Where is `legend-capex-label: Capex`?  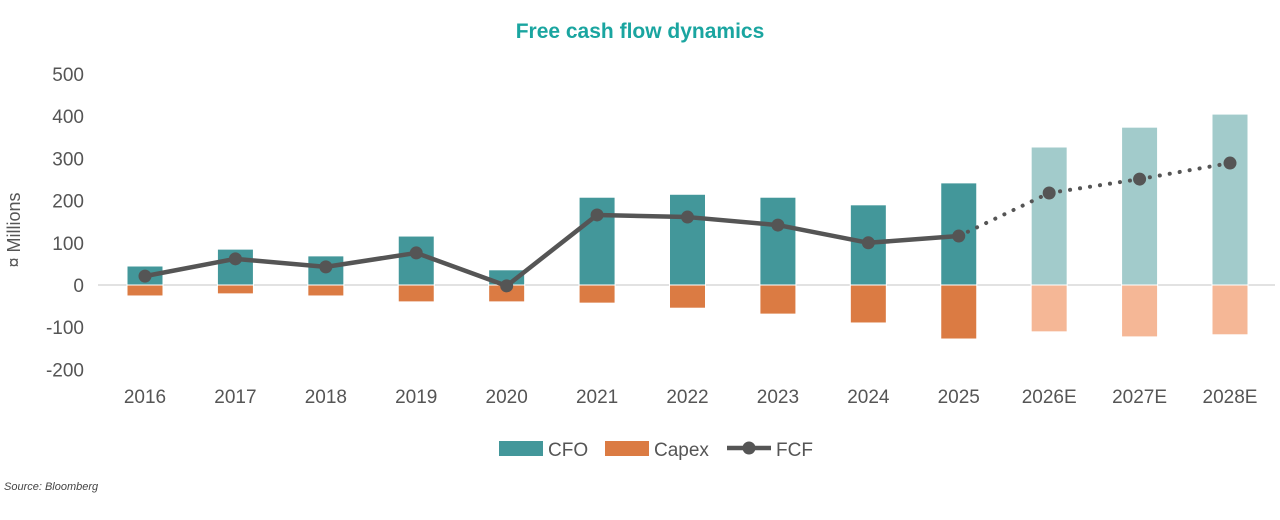
legend-capex-label: Capex is located at coordinates (681, 450).